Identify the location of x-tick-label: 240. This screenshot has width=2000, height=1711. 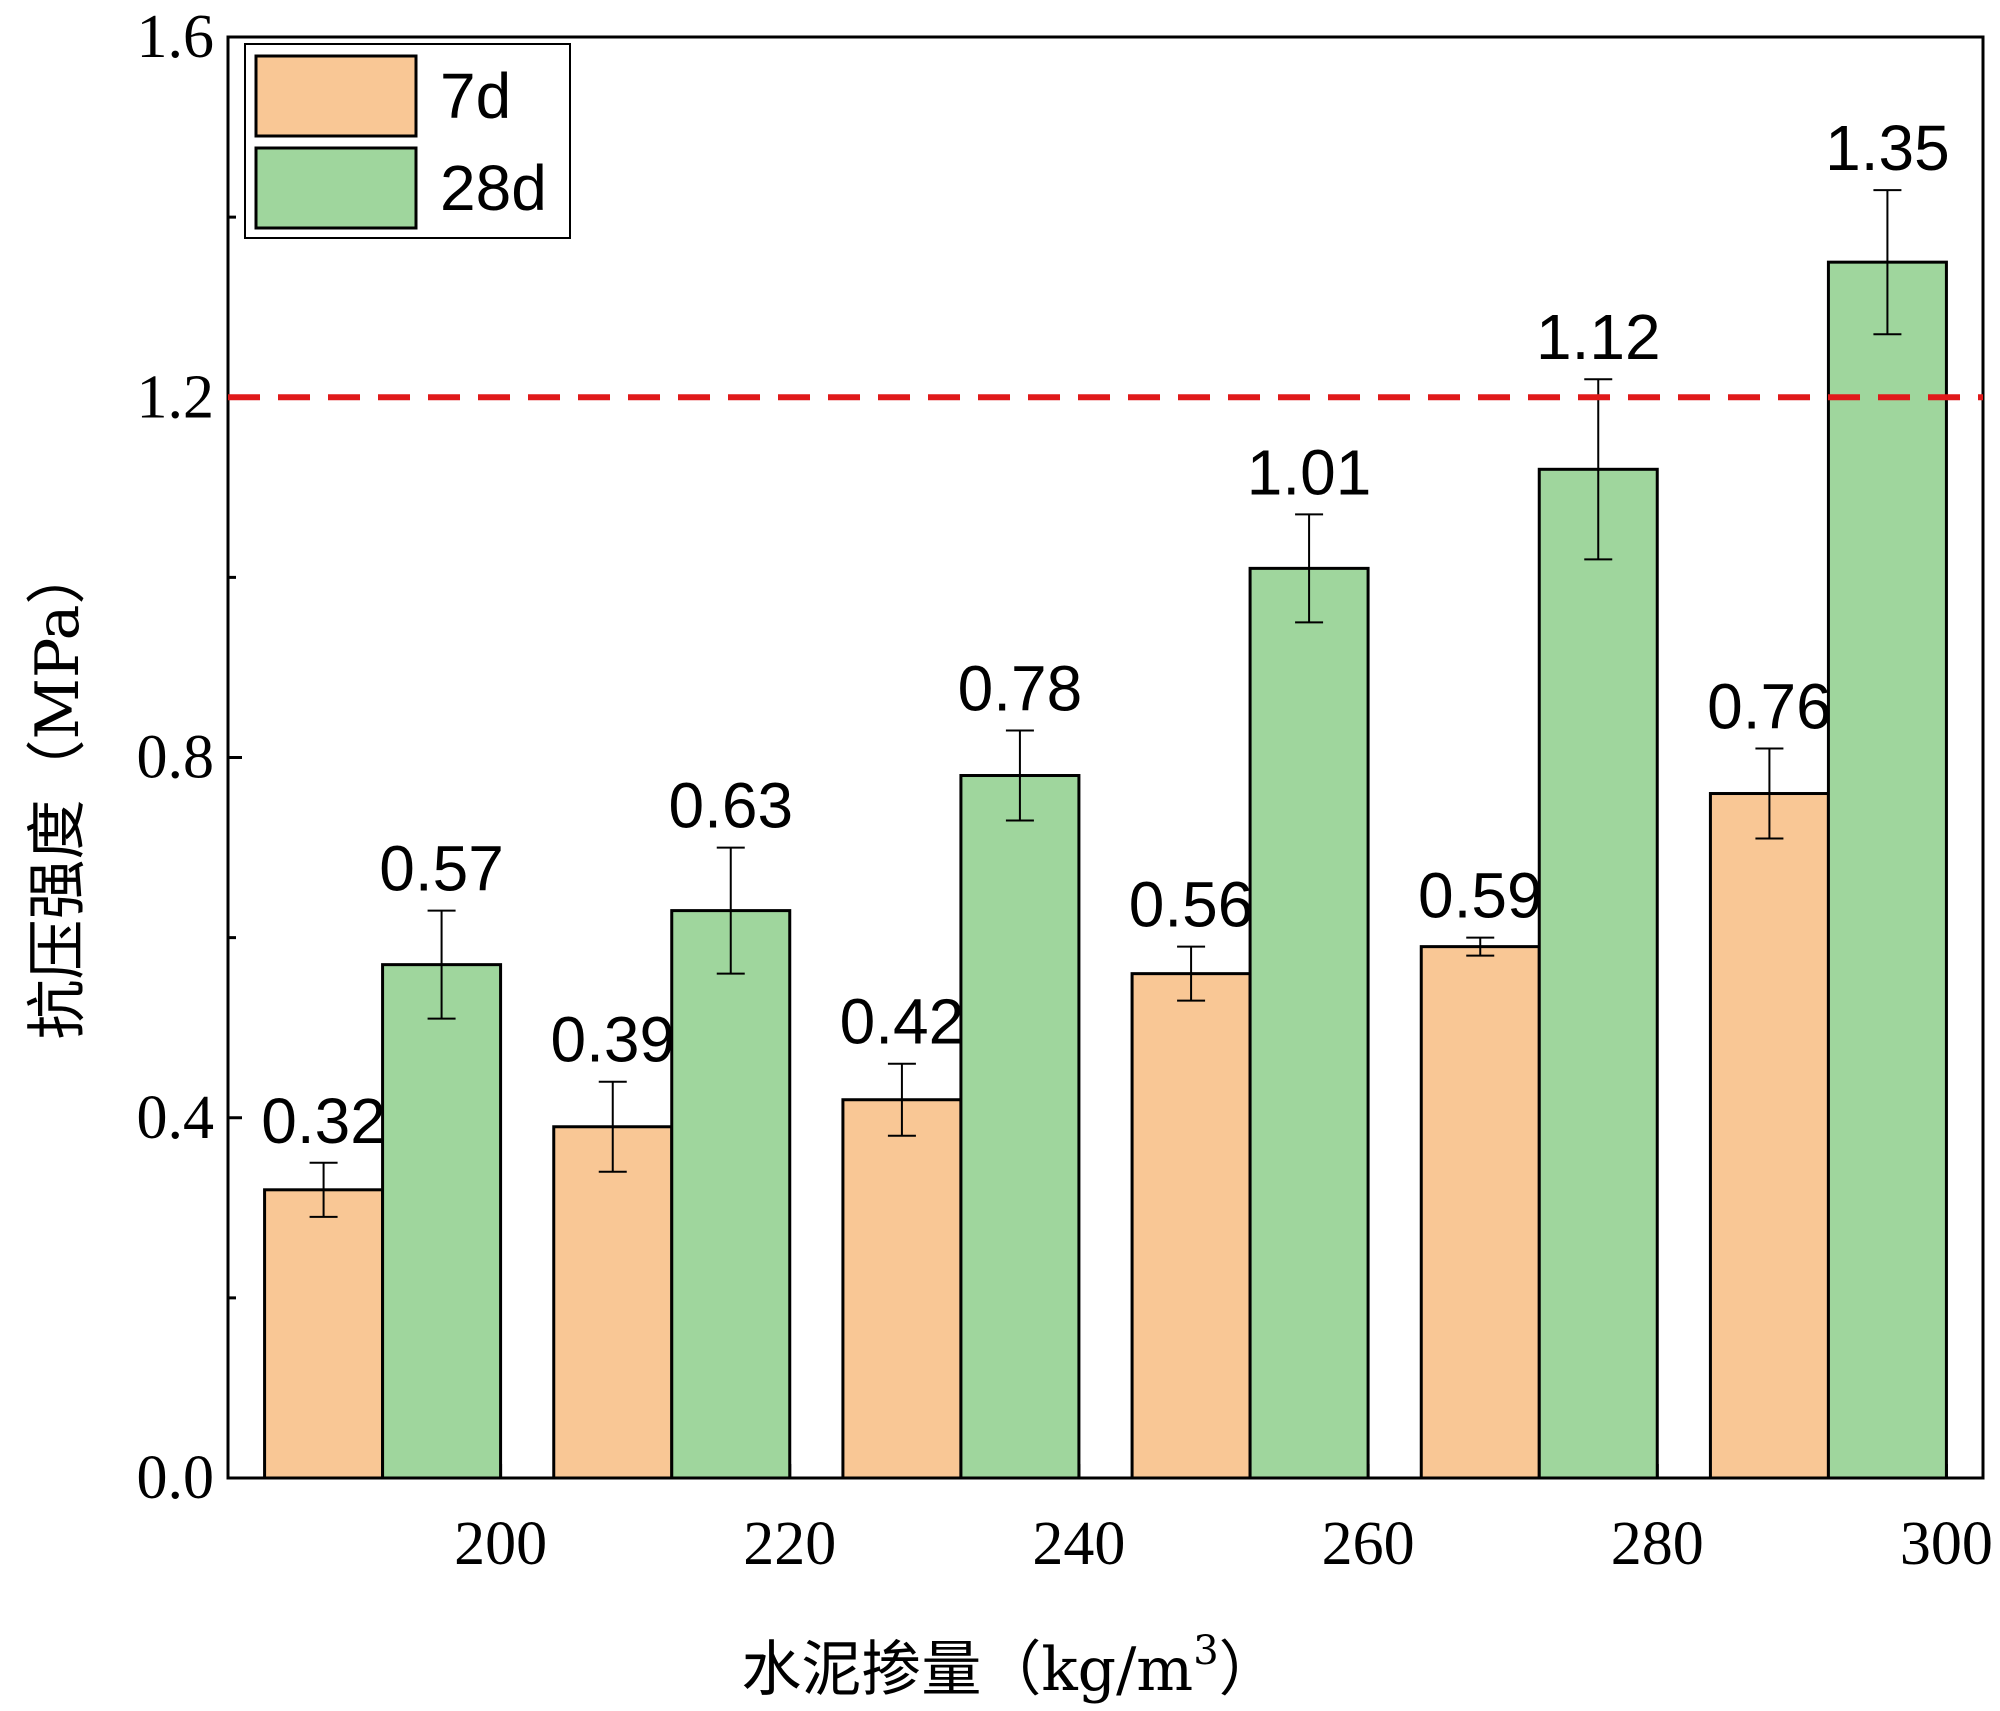
(1078, 1544).